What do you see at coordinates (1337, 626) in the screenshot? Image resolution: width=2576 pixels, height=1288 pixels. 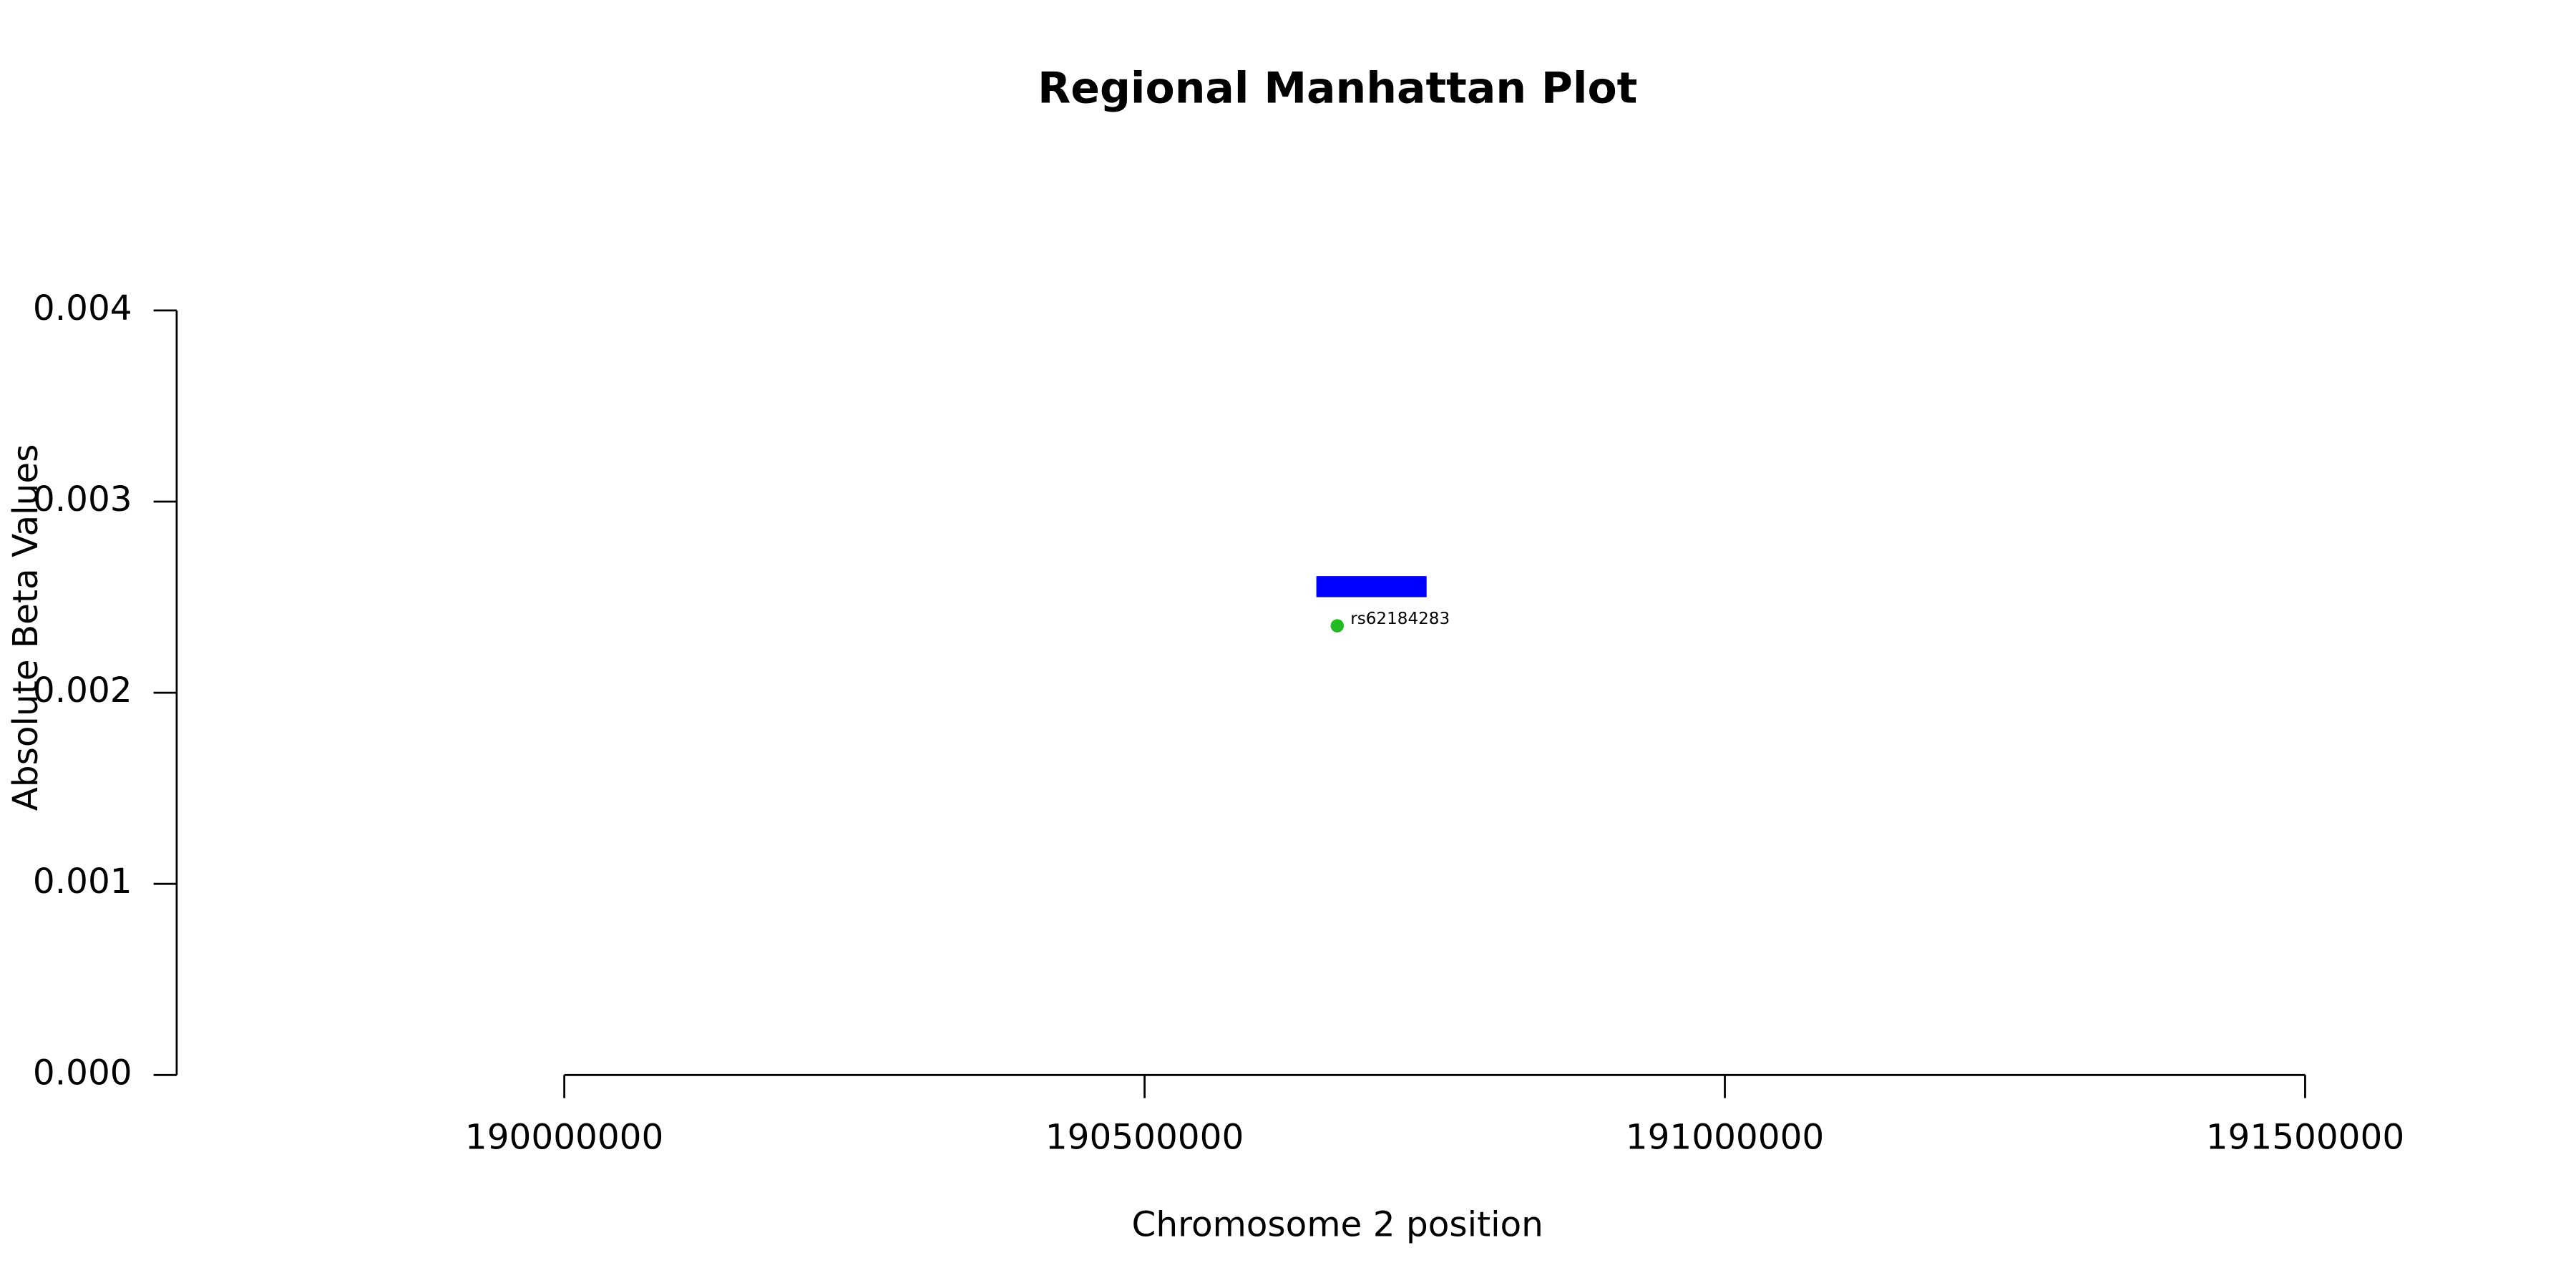 I see `snp-point` at bounding box center [1337, 626].